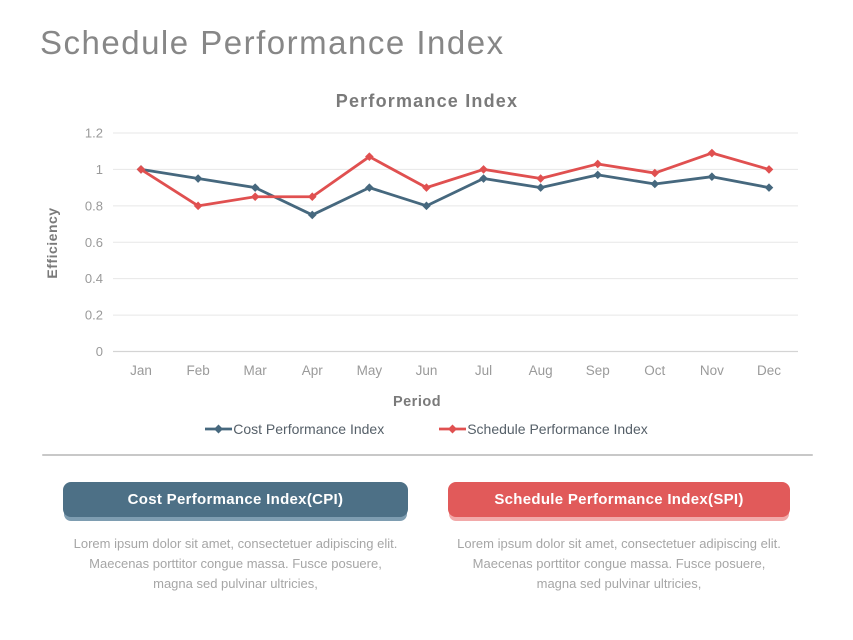 This screenshot has height=640, width=853. Describe the element at coordinates (769, 370) in the screenshot. I see `x-tick-label: Dec` at that location.